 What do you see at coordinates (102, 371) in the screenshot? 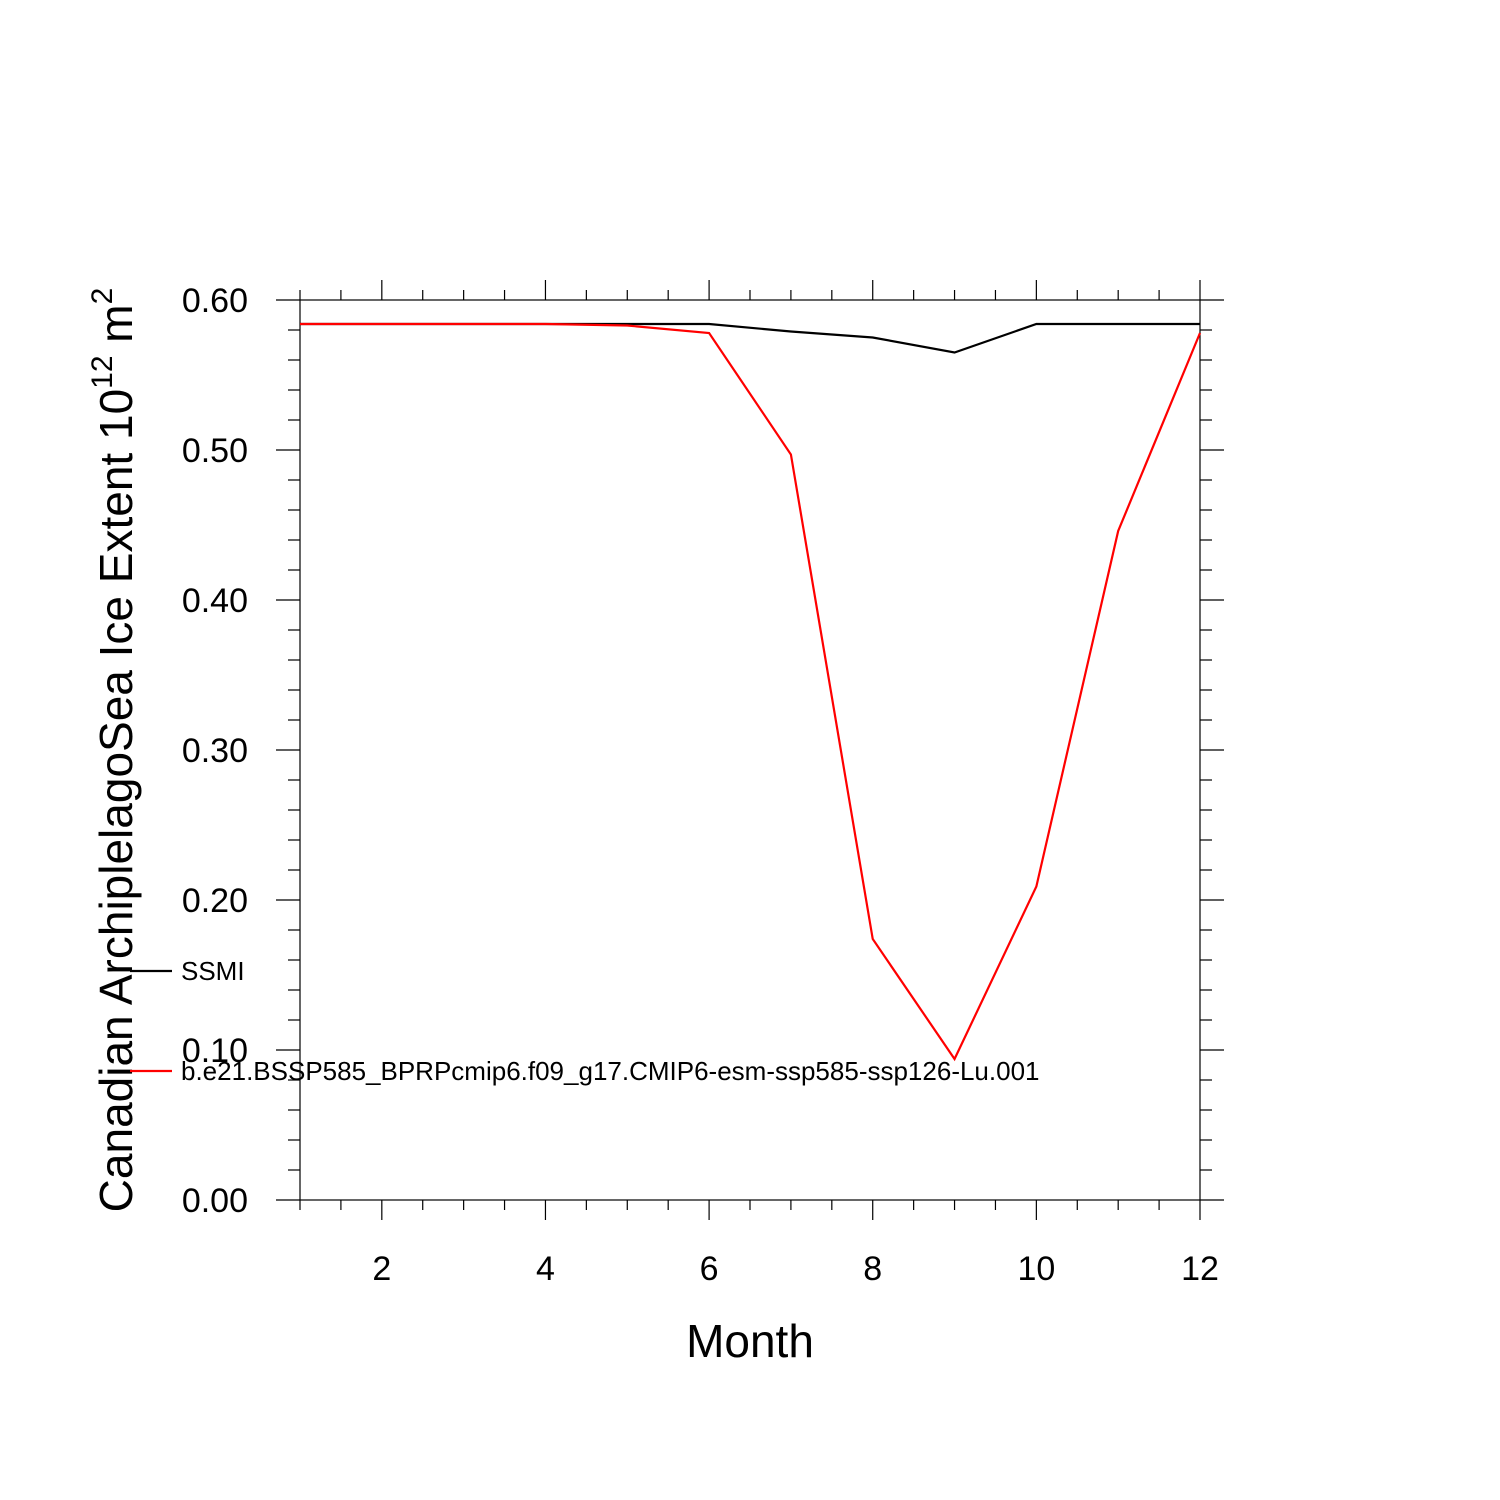
I see `y-axis-title-exponent: 12` at bounding box center [102, 371].